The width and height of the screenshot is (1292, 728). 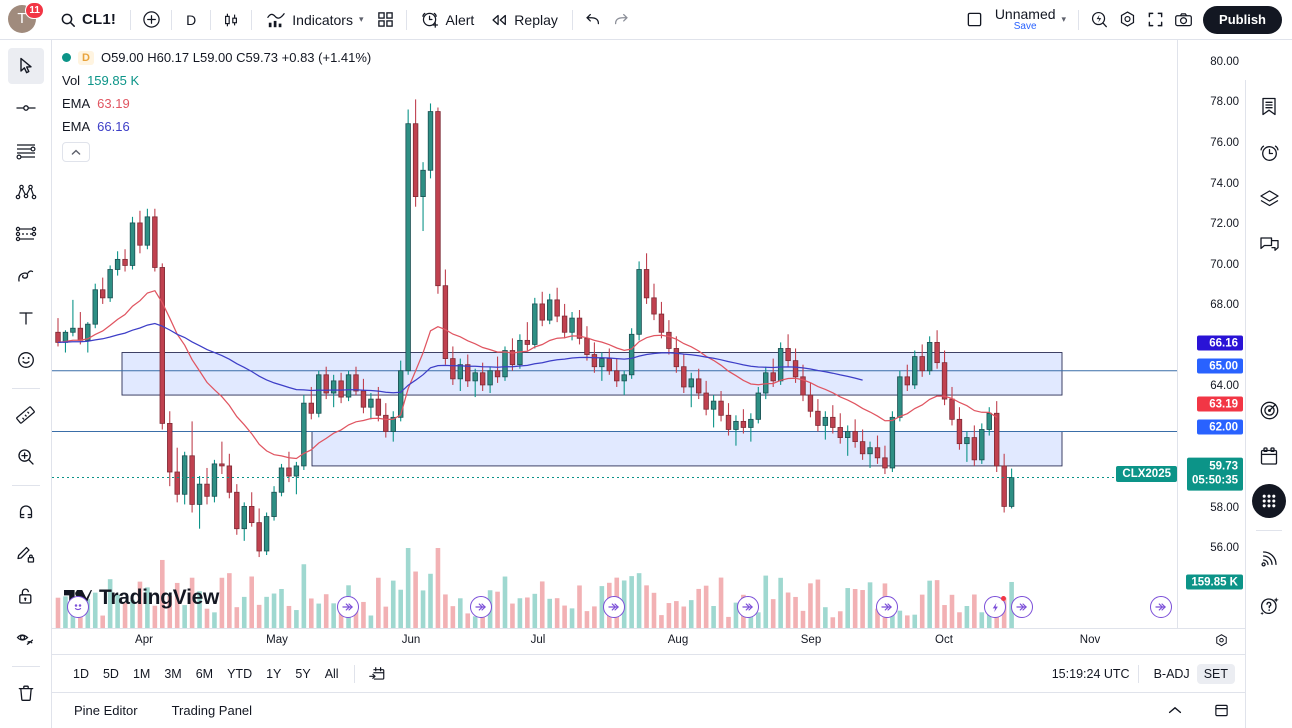 What do you see at coordinates (1220, 366) in the screenshot?
I see `zone-upper-price-badge: 65.00` at bounding box center [1220, 366].